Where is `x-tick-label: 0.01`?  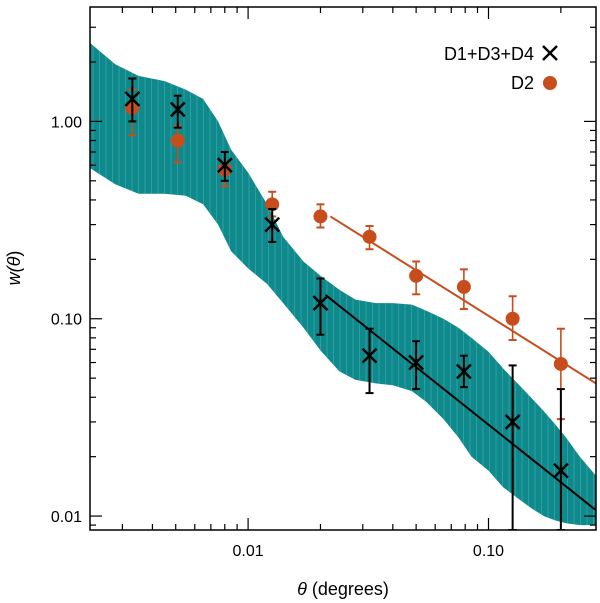 x-tick-label: 0.01 is located at coordinates (248, 551).